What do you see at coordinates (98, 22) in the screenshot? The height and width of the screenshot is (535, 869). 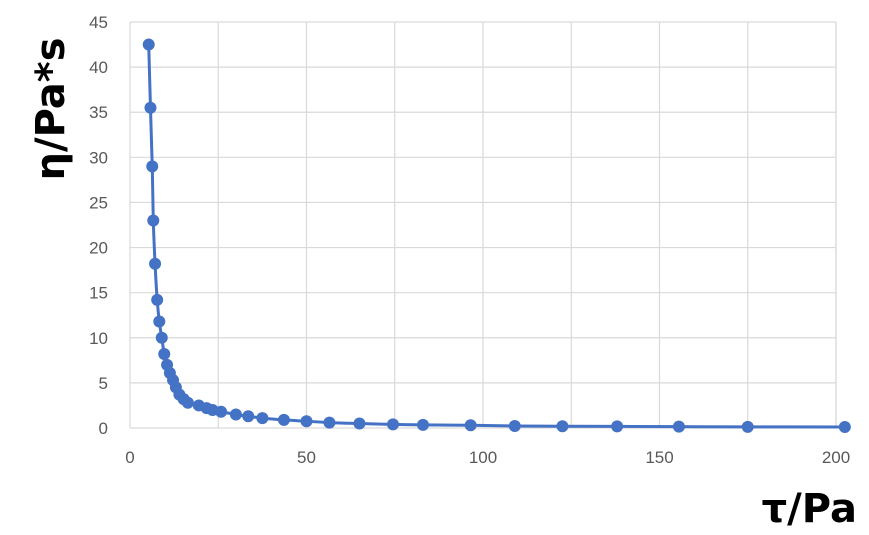 I see `y-tick-label: 45` at bounding box center [98, 22].